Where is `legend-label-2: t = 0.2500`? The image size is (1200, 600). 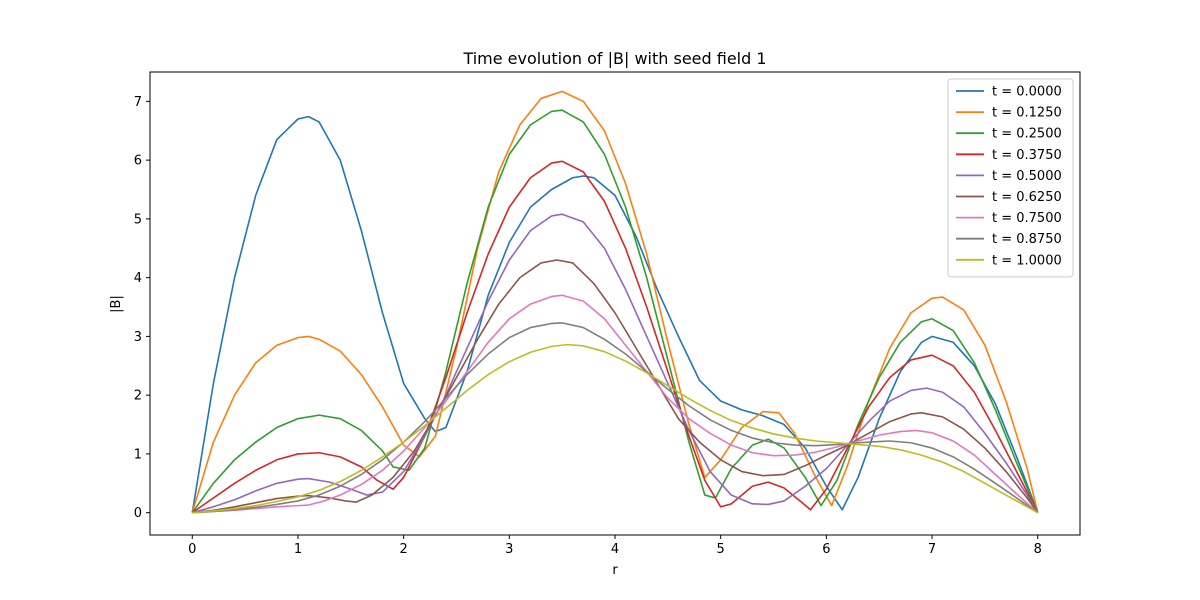
legend-label-2: t = 0.2500 is located at coordinates (1027, 134).